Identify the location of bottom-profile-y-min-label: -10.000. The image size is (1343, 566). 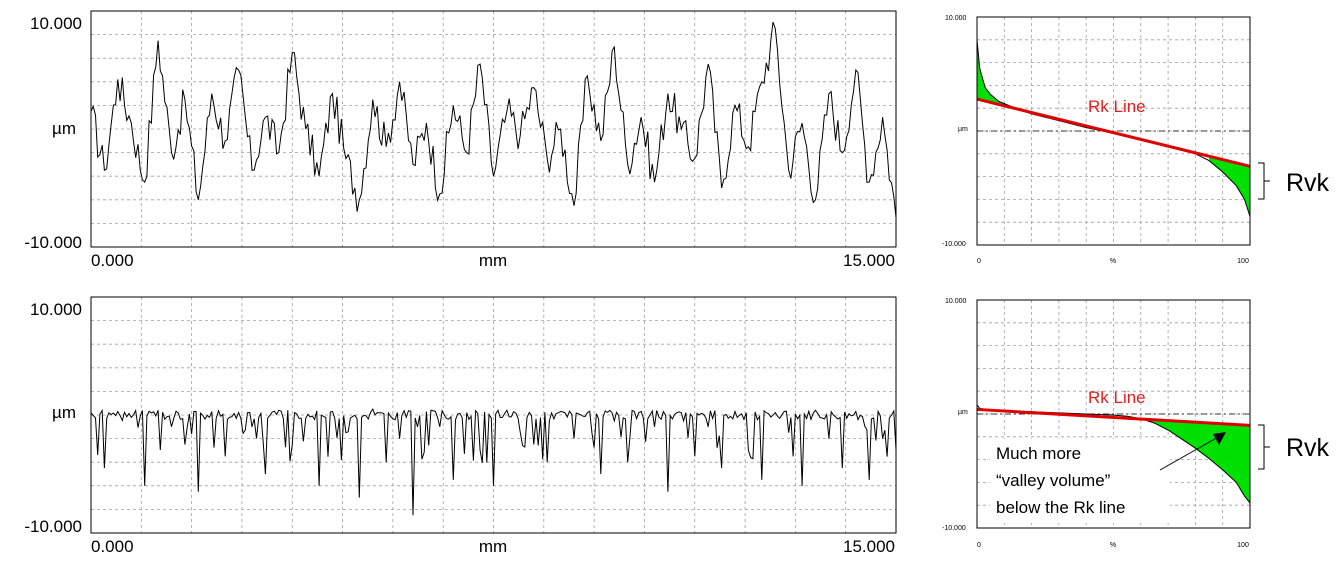
(53, 526).